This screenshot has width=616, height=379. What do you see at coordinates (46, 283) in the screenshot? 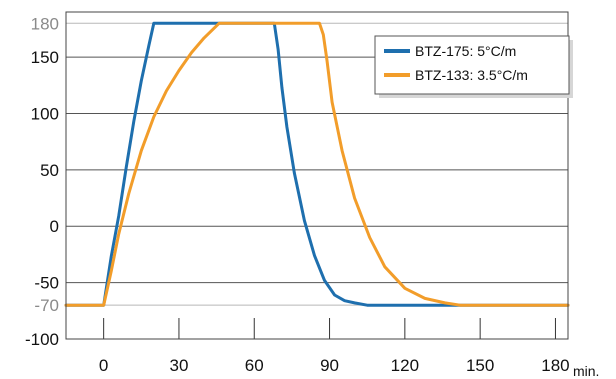
I see `y-tick-label: -50` at bounding box center [46, 283].